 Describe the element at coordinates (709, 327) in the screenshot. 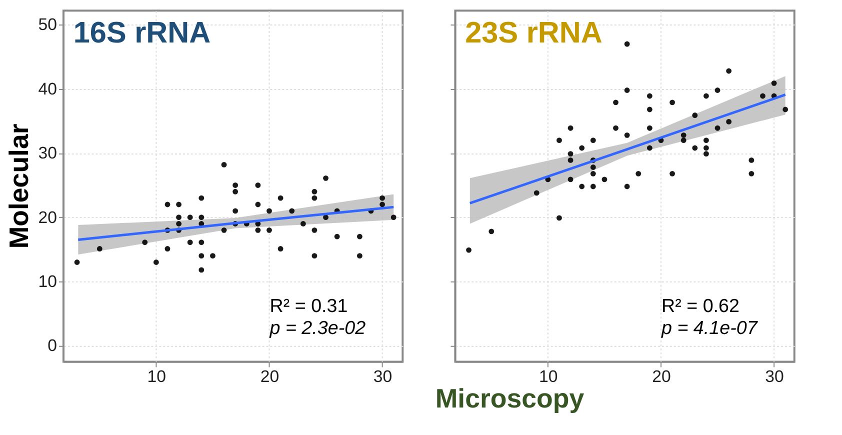

I see `annotation: p = 4.1e-07` at that location.